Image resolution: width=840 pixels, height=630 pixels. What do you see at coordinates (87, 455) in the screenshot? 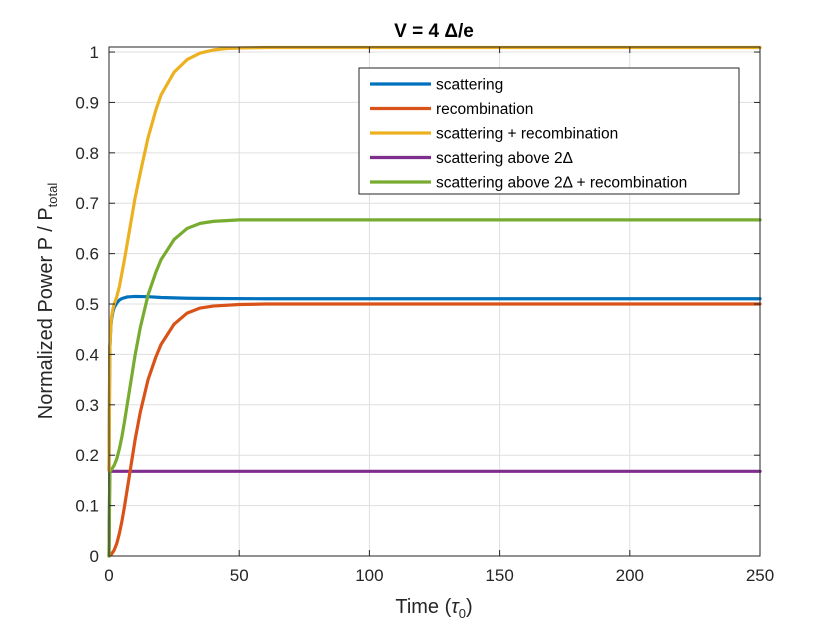
I see `y-tick-label: 0.2` at bounding box center [87, 455].